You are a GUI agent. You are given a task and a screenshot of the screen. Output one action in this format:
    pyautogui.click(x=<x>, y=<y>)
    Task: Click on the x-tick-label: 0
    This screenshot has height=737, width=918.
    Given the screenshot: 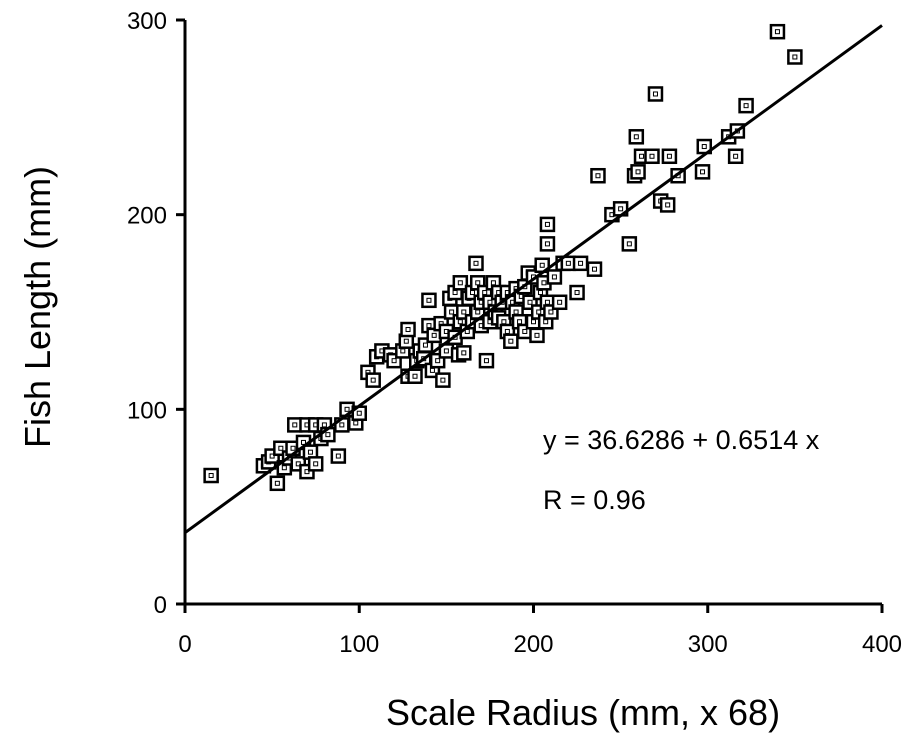 What is the action you would take?
    pyautogui.click(x=184, y=644)
    